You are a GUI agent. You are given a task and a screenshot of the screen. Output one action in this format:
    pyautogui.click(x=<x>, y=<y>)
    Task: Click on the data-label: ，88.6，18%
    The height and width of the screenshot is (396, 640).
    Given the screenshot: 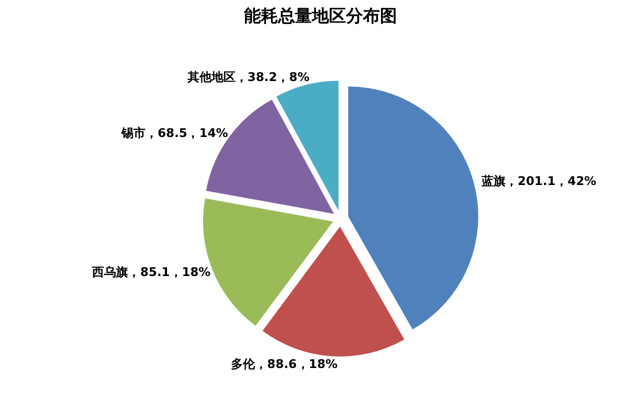 What is the action you would take?
    pyautogui.click(x=296, y=364)
    